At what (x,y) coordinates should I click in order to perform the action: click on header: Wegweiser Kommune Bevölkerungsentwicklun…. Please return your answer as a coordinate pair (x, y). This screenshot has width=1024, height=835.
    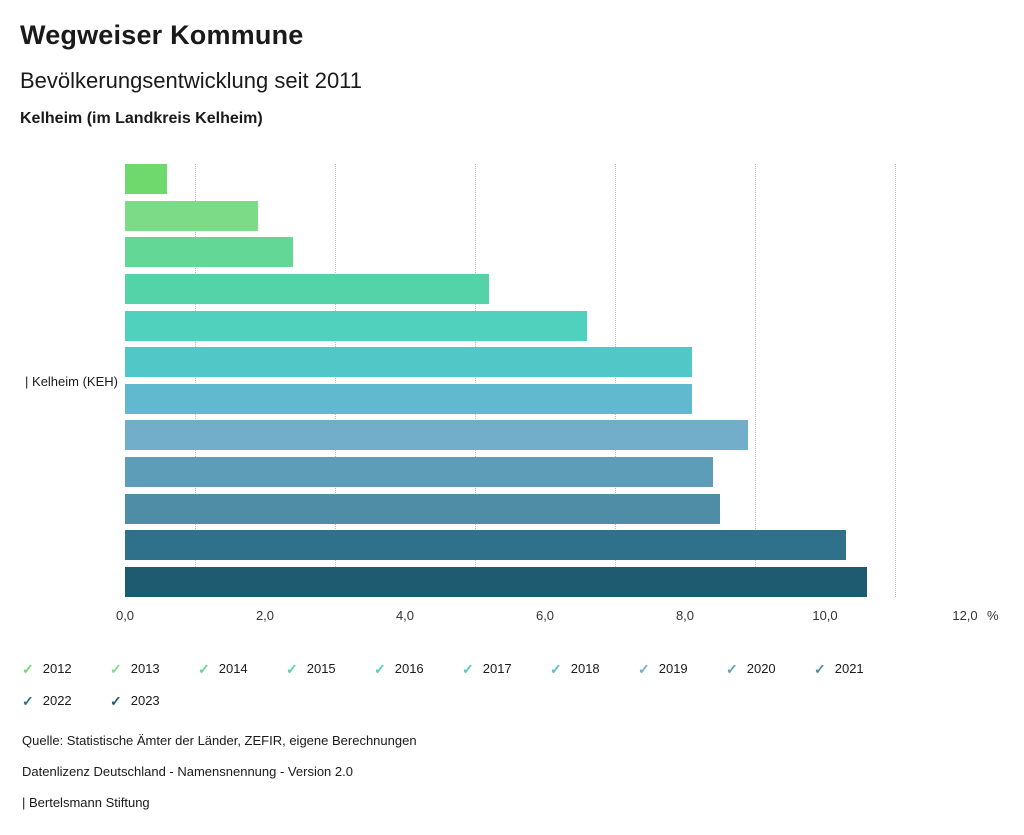
    Looking at the image, I should click on (191, 74).